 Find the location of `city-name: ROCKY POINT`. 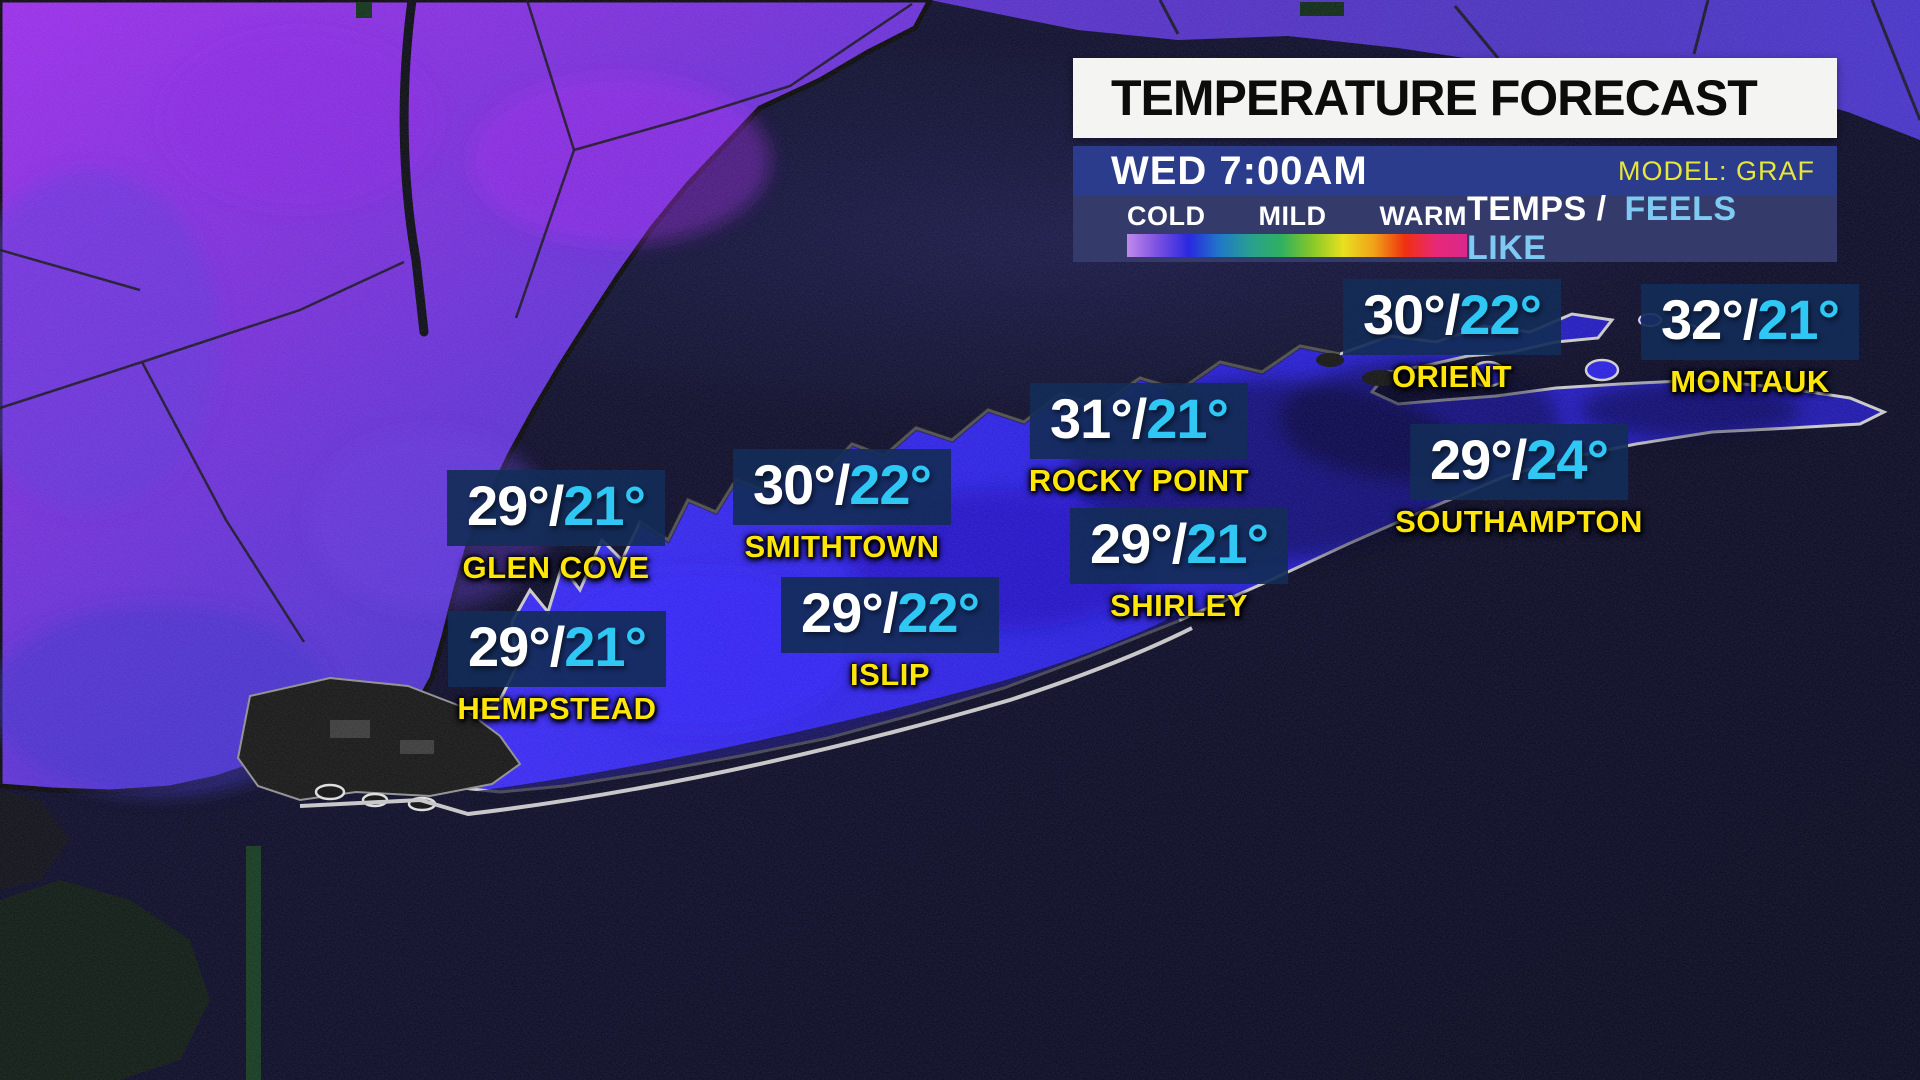

city-name: ROCKY POINT is located at coordinates (1139, 480).